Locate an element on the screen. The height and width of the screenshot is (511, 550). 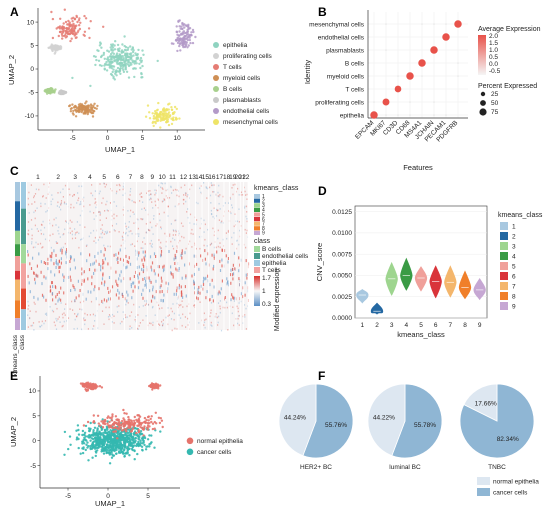
panel-c-kmeans-label: 7 is located at coordinates (263, 225).